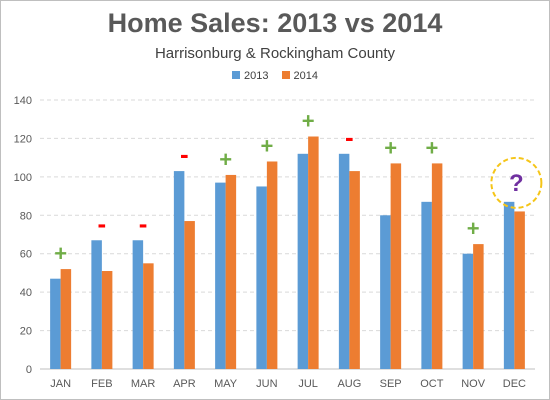  I want to click on x-tick-label-aug: AUG, so click(349, 384).